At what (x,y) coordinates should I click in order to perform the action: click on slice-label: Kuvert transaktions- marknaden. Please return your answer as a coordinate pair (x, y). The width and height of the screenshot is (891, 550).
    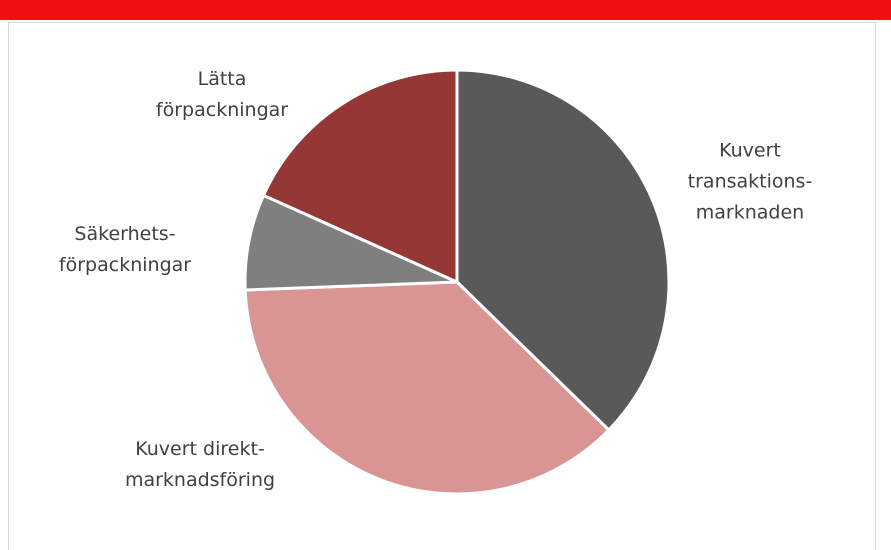
    Looking at the image, I should click on (750, 181).